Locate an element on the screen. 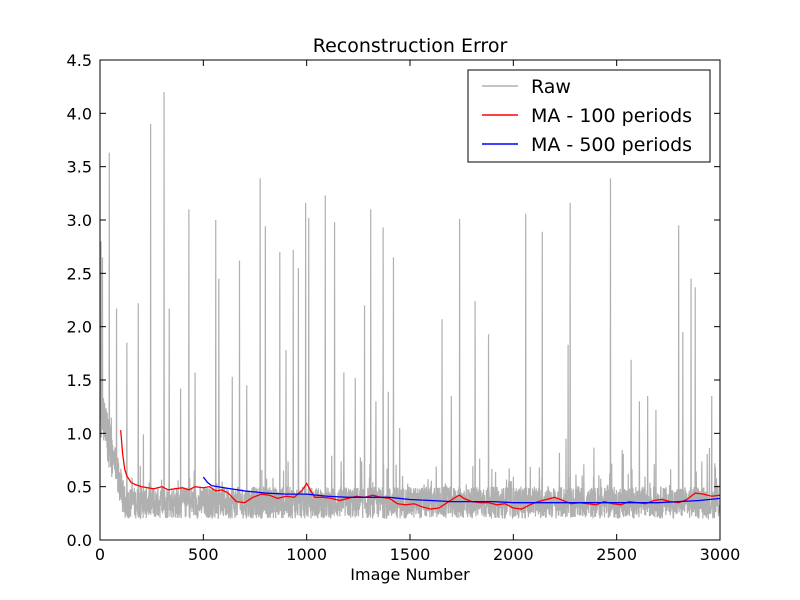 This screenshot has width=800, height=600. y-tick-label: 0.5 is located at coordinates (79, 487).